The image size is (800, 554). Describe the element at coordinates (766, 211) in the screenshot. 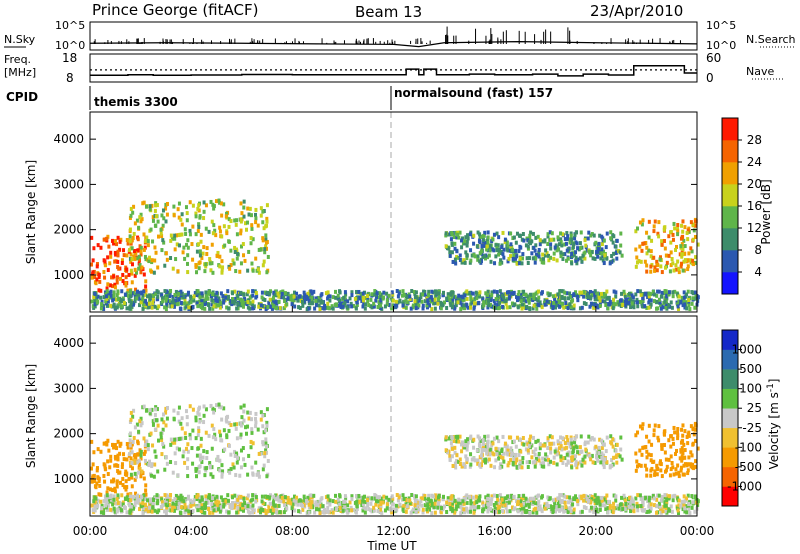

I see `power-colorbar-label: Power [dB]` at that location.